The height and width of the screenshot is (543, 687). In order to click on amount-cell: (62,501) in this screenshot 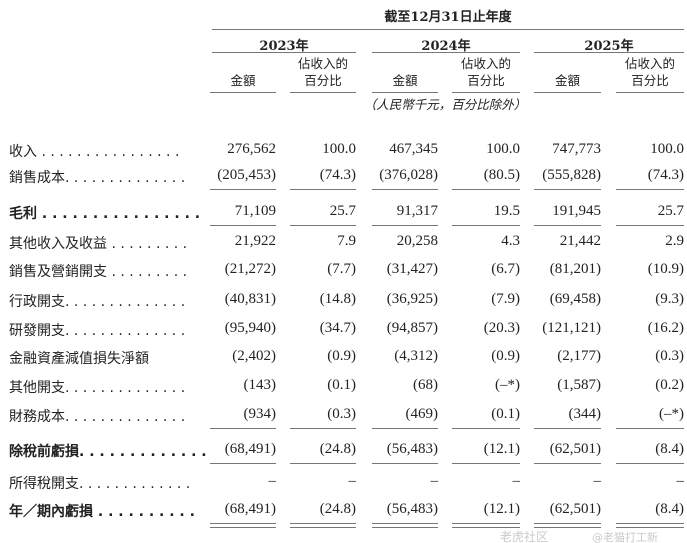, I will do `click(575, 449)`.